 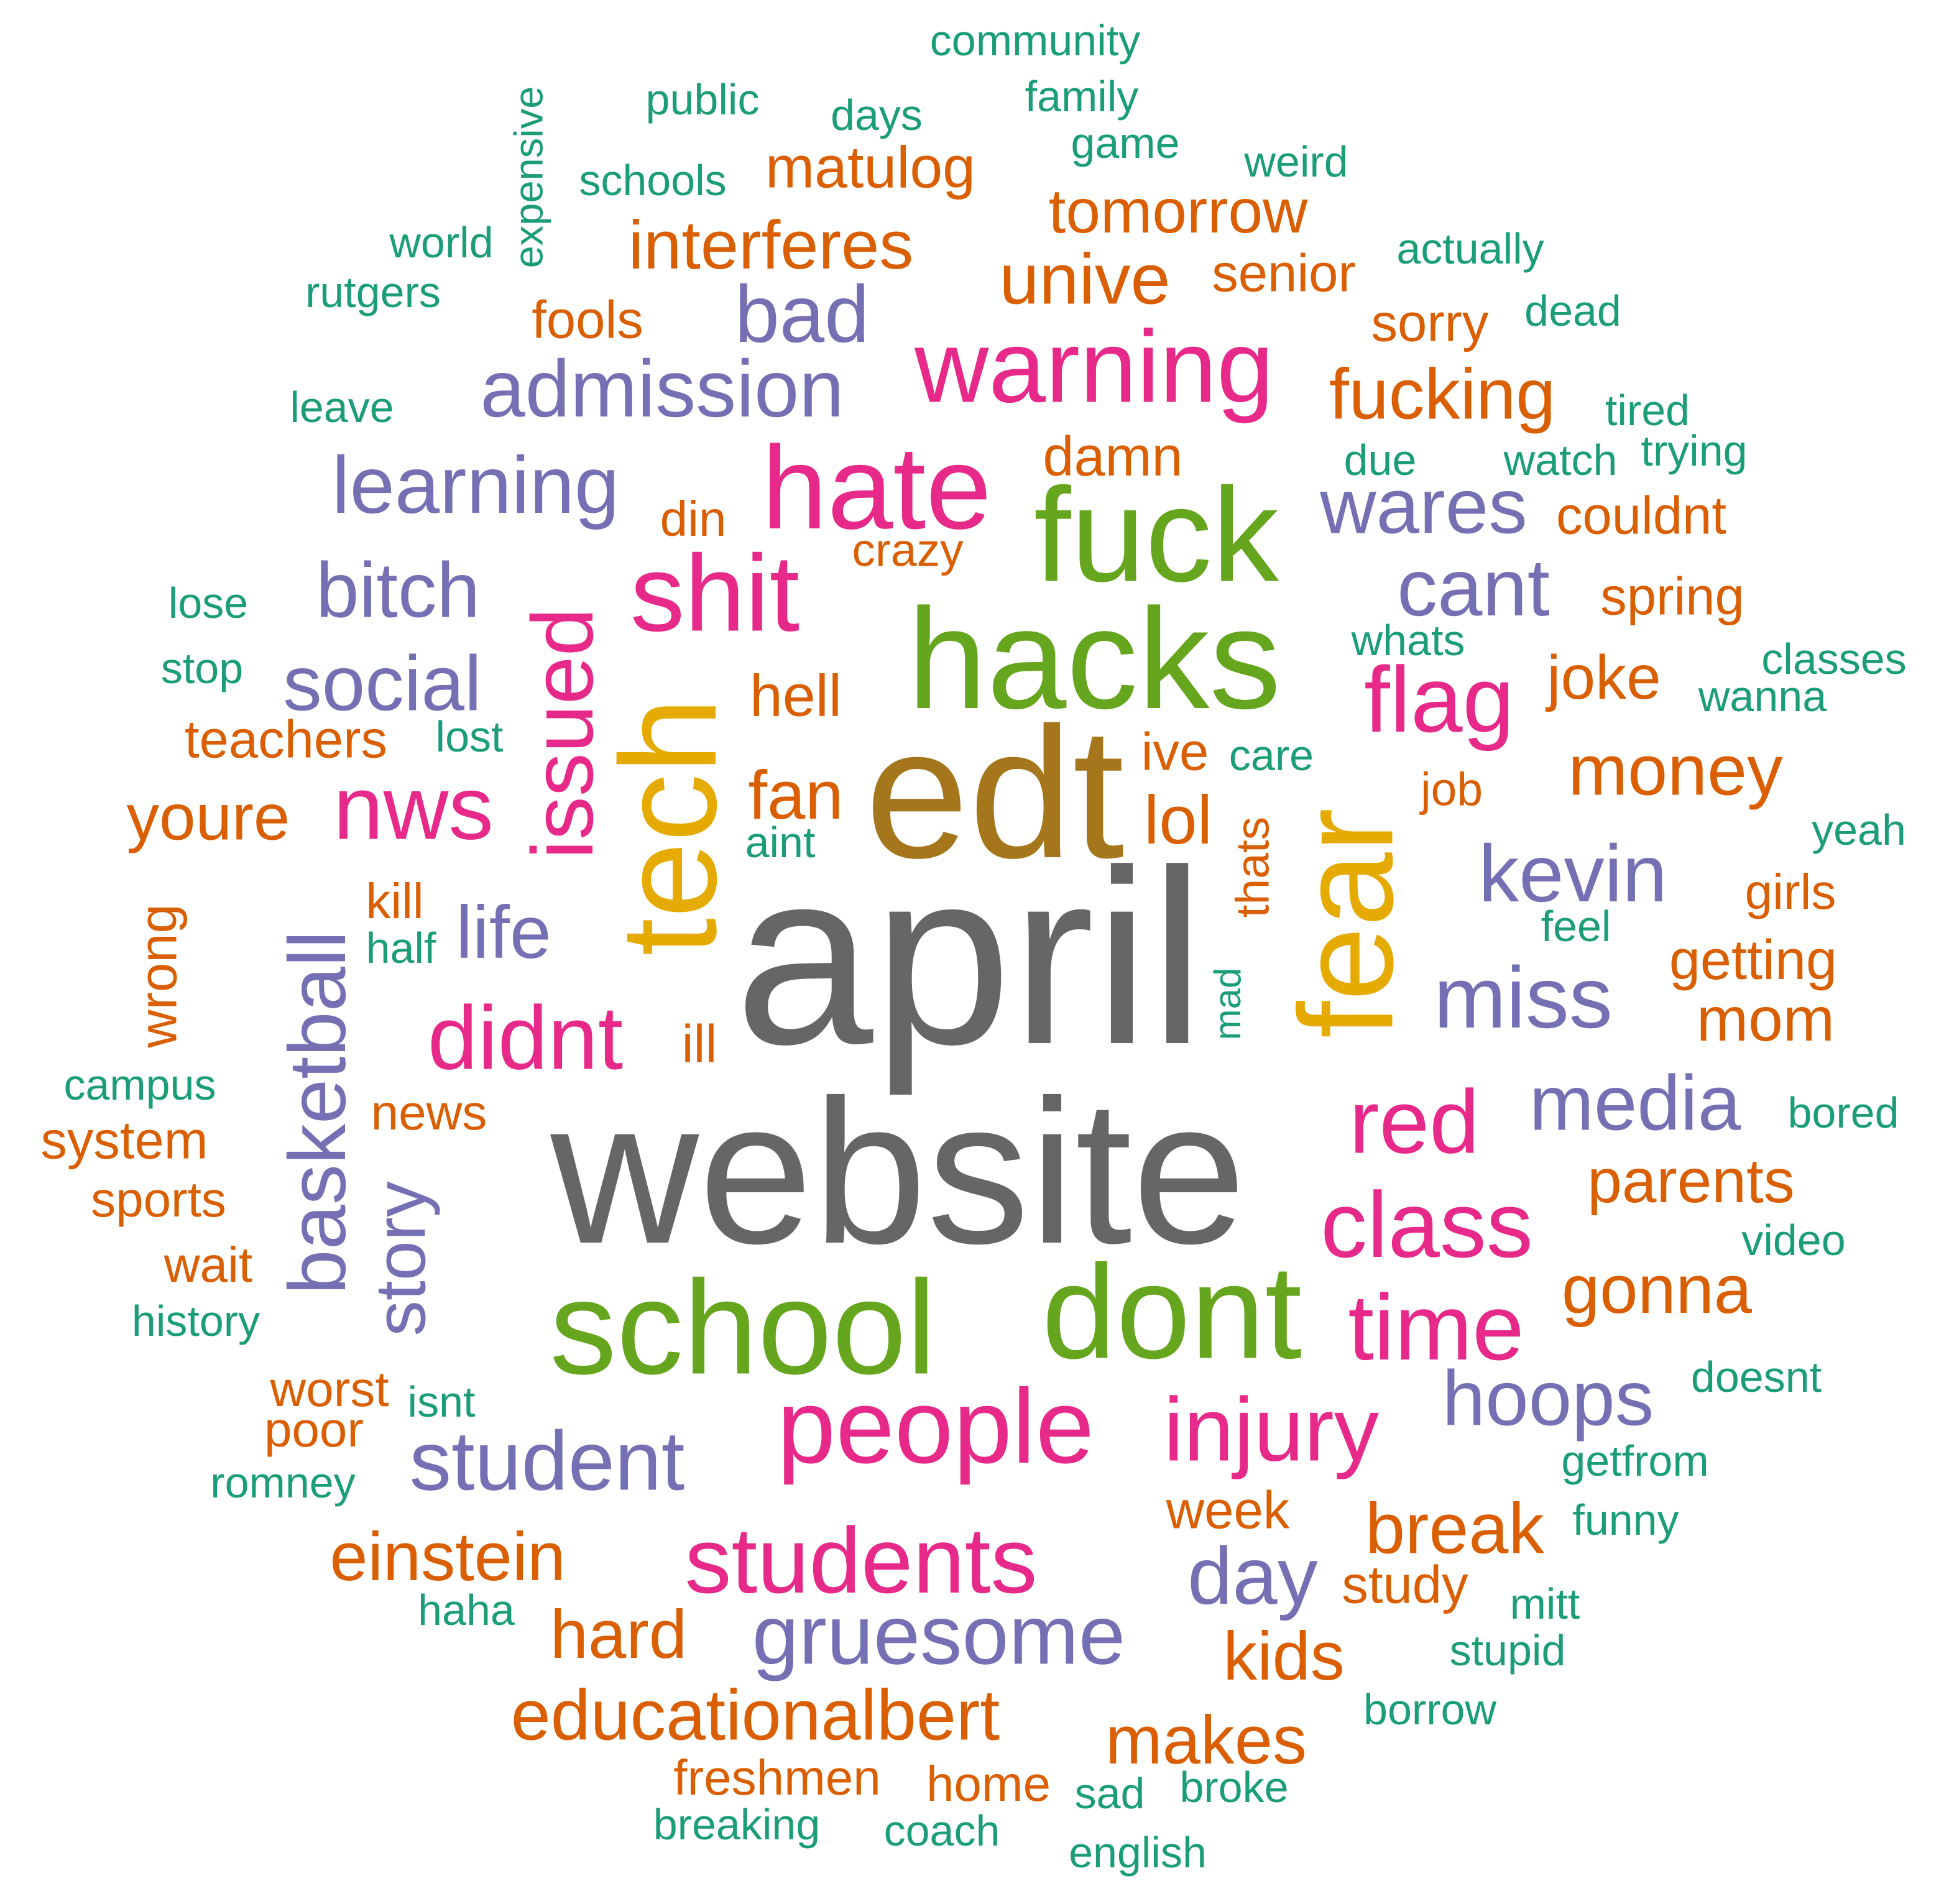 What do you see at coordinates (1178, 820) in the screenshot?
I see `word-lol: lol` at bounding box center [1178, 820].